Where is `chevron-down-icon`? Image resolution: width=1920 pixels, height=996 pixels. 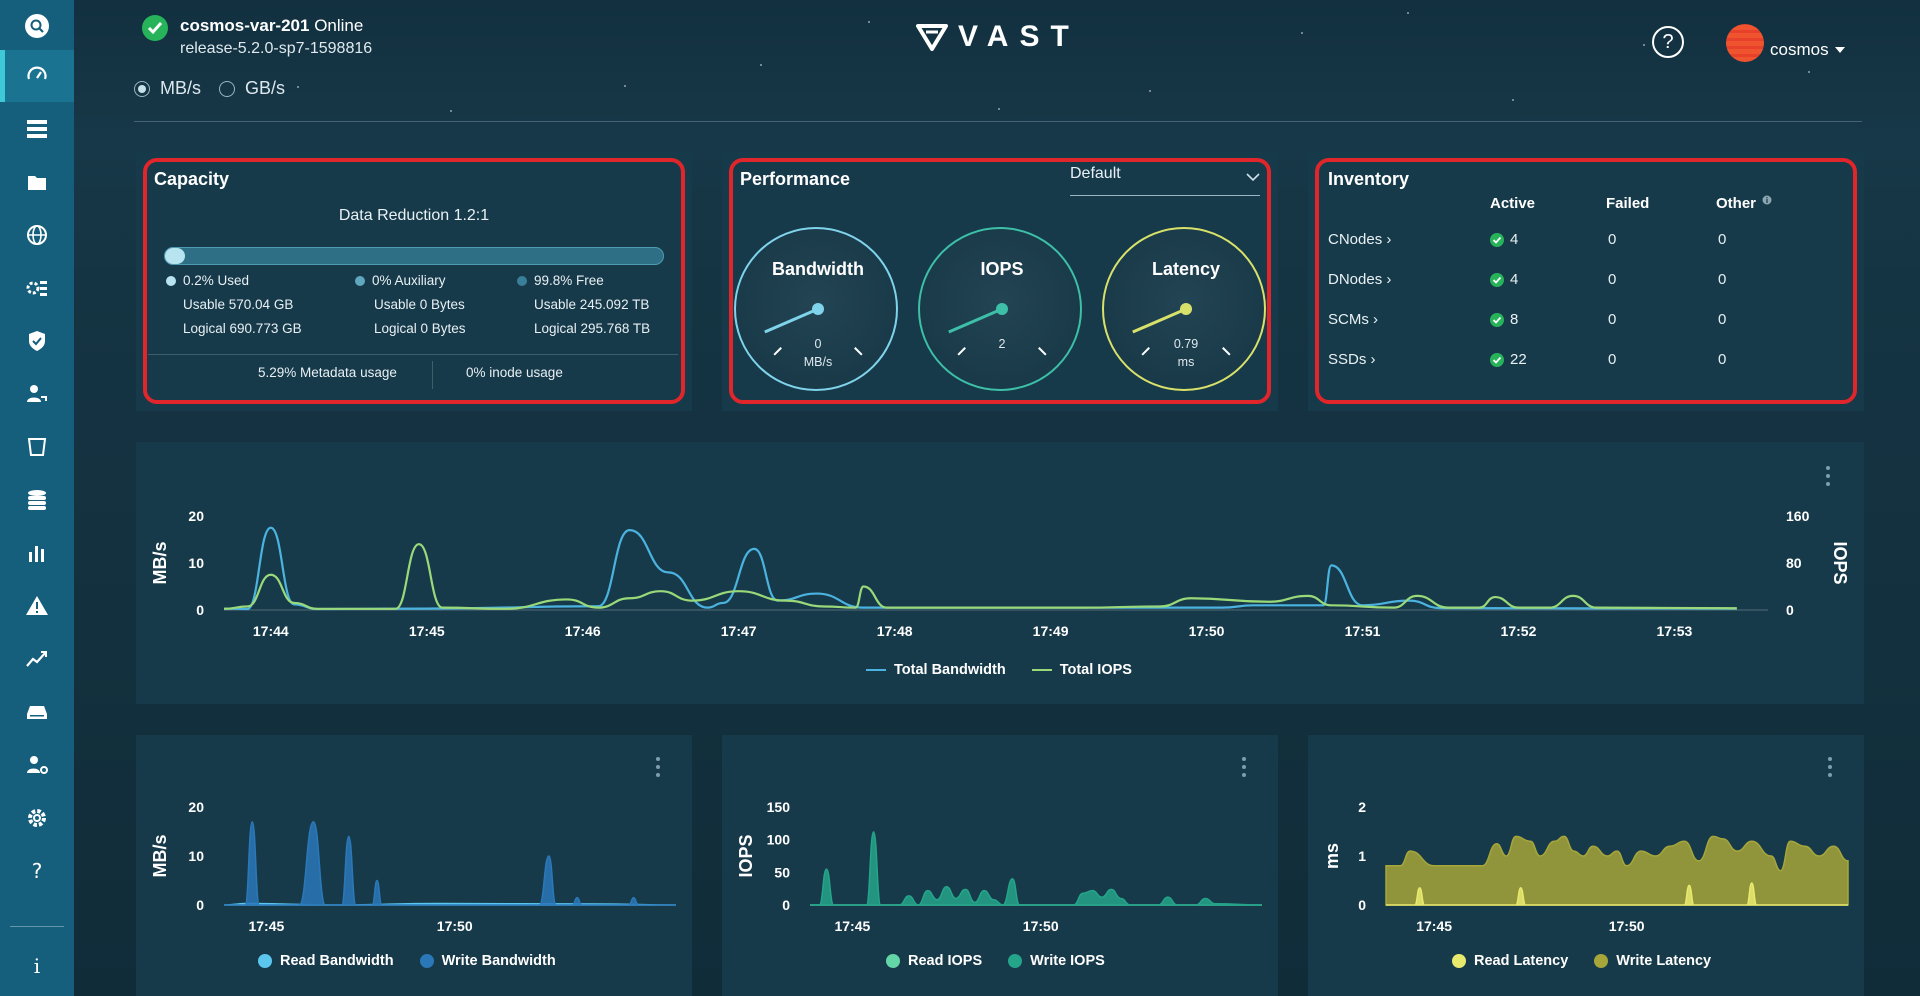 chevron-down-icon is located at coordinates (1253, 177).